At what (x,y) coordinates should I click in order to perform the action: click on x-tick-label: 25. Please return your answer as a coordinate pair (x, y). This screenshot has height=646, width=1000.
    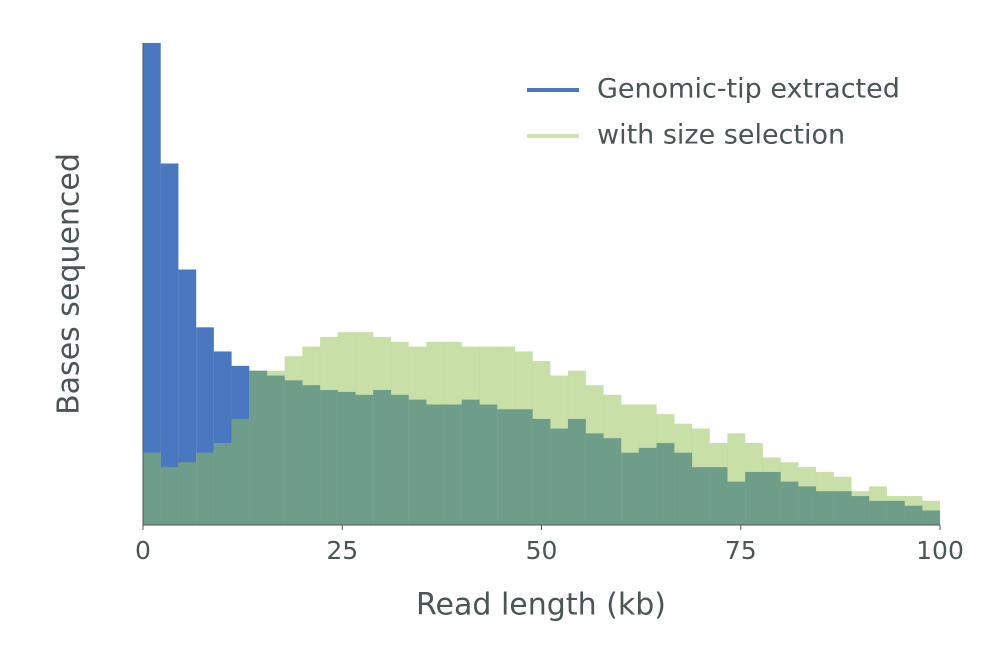
    Looking at the image, I should click on (342, 550).